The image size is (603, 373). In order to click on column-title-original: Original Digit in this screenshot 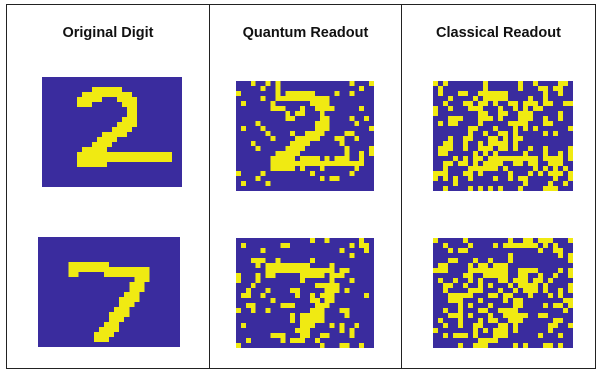, I will do `click(108, 33)`.